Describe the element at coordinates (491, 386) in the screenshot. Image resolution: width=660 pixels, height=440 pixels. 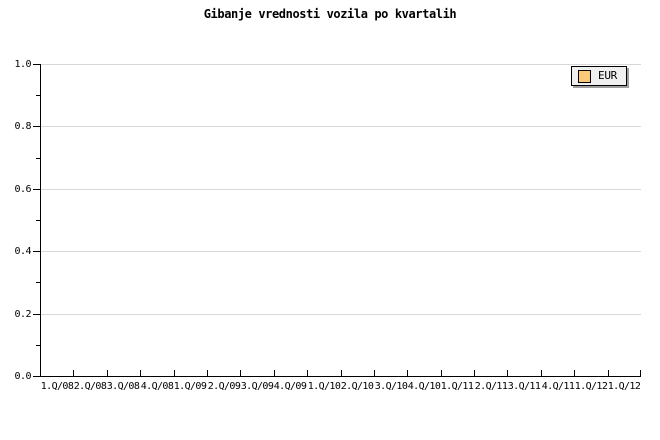
I see `x-tick-label: 2.Q/11` at that location.